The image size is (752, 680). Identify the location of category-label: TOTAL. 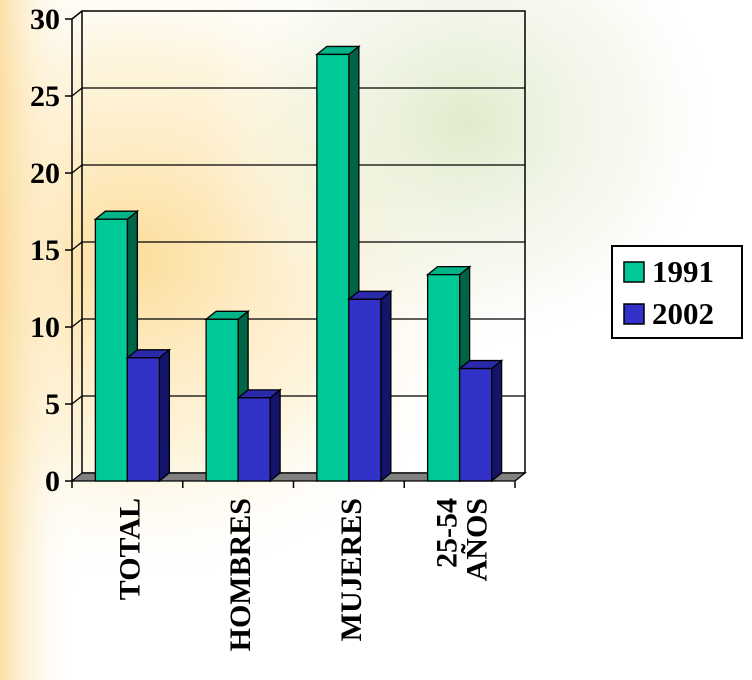
(129, 549).